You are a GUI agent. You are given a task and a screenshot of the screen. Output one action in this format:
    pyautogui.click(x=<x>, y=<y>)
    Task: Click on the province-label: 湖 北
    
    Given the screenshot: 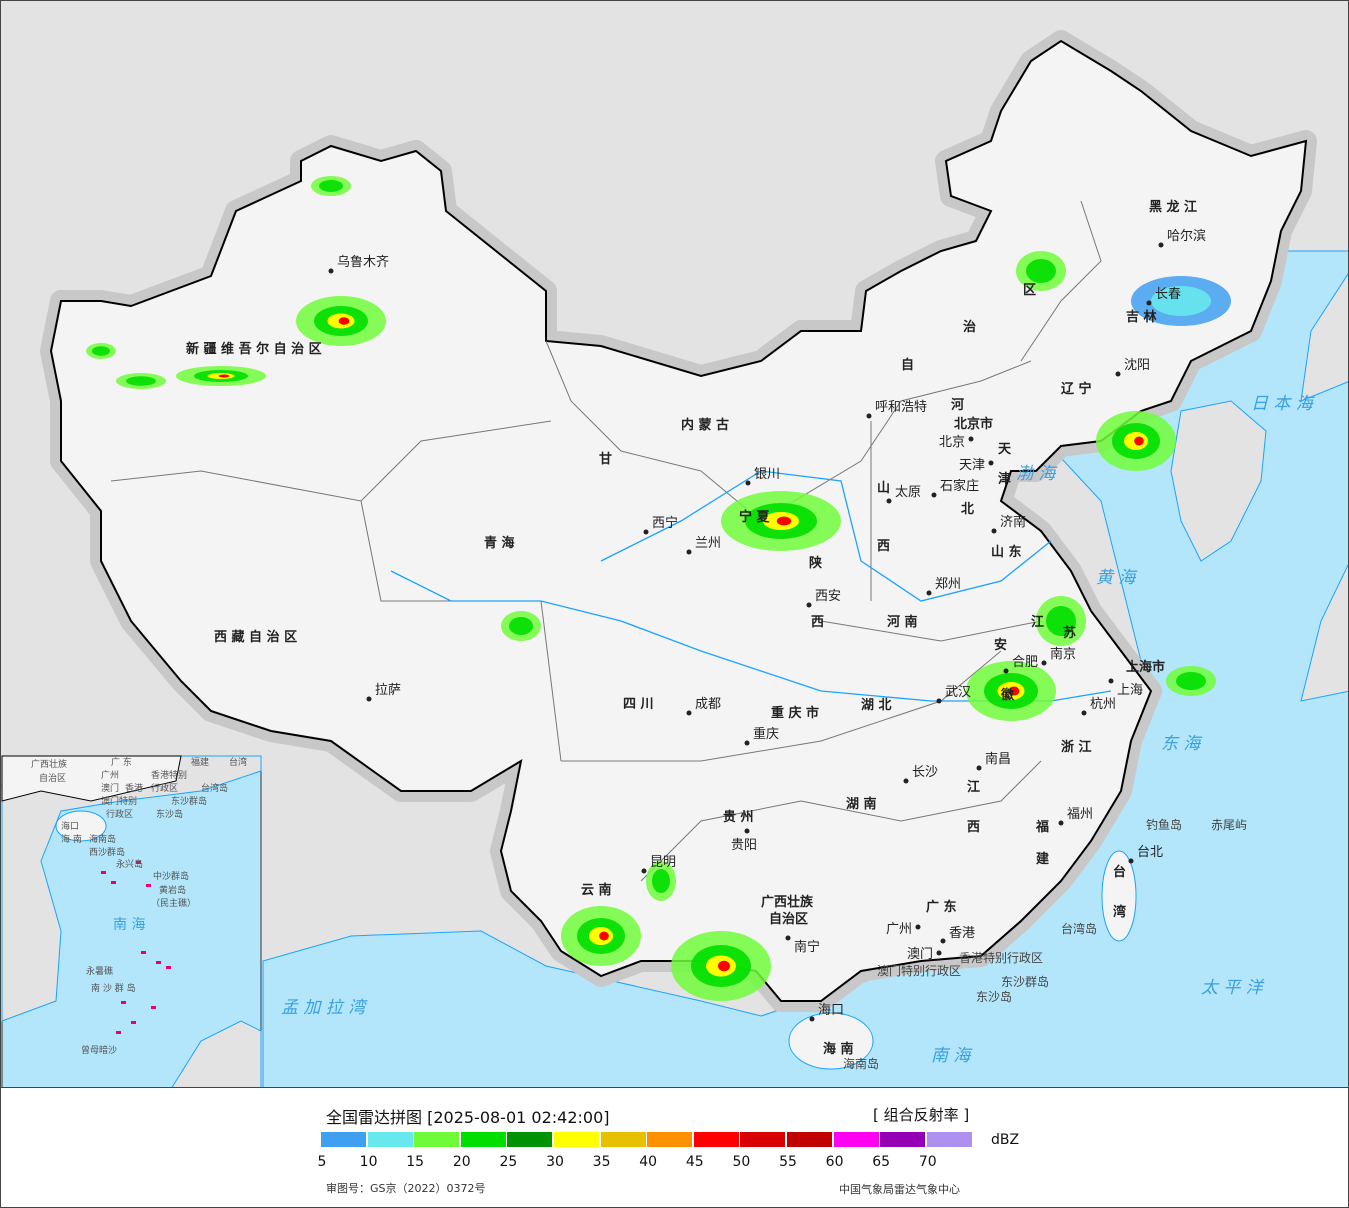 What is the action you would take?
    pyautogui.click(x=876, y=705)
    